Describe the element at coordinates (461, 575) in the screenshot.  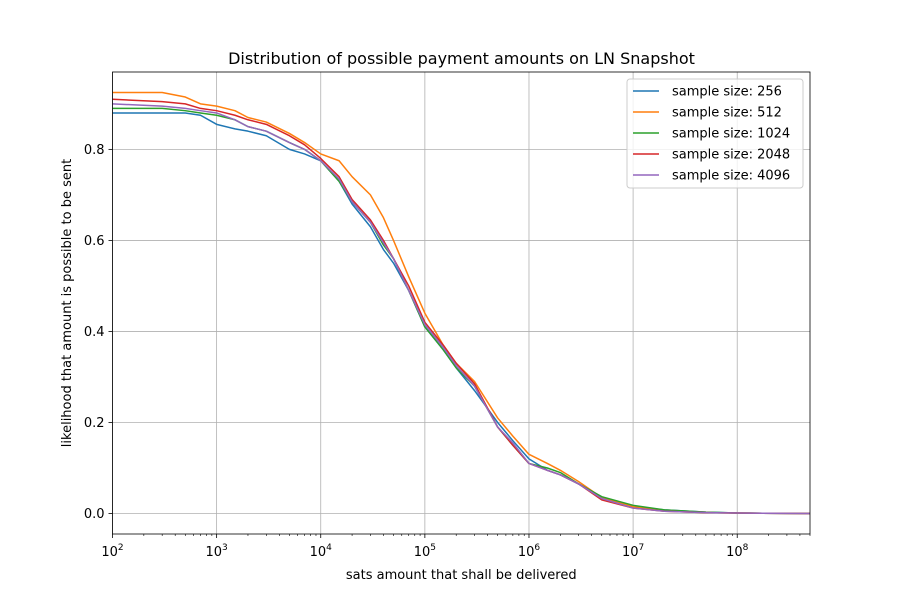
I see `x-axis-label: sats amount that shall be delivered` at that location.